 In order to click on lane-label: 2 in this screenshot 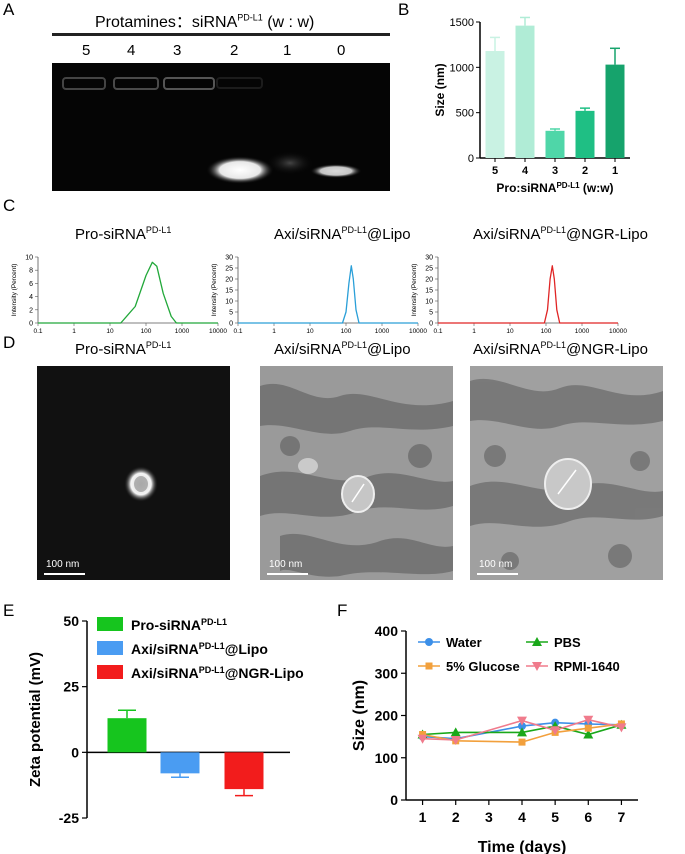, I will do `click(234, 50)`.